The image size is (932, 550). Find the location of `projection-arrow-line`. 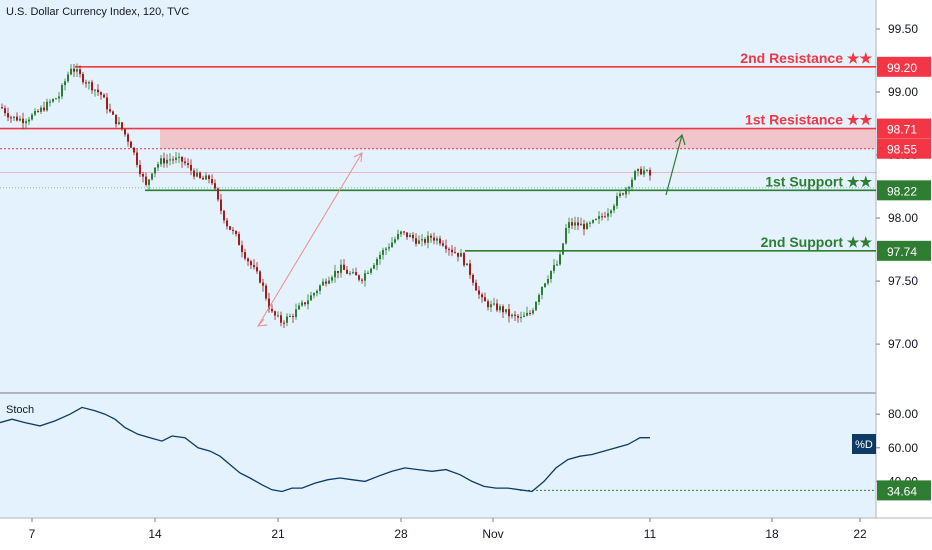

projection-arrow-line is located at coordinates (310, 239).